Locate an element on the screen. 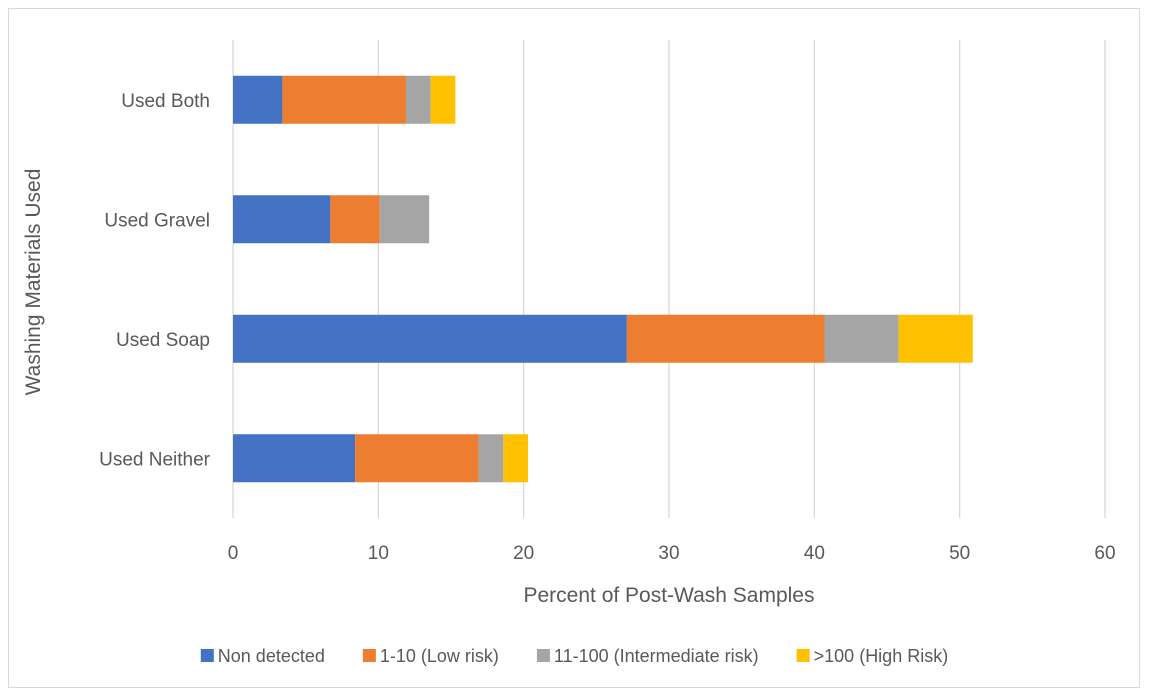 Image resolution: width=1149 pixels, height=698 pixels. x-axis-title: Percent of Post-Wash Samples is located at coordinates (668, 595).